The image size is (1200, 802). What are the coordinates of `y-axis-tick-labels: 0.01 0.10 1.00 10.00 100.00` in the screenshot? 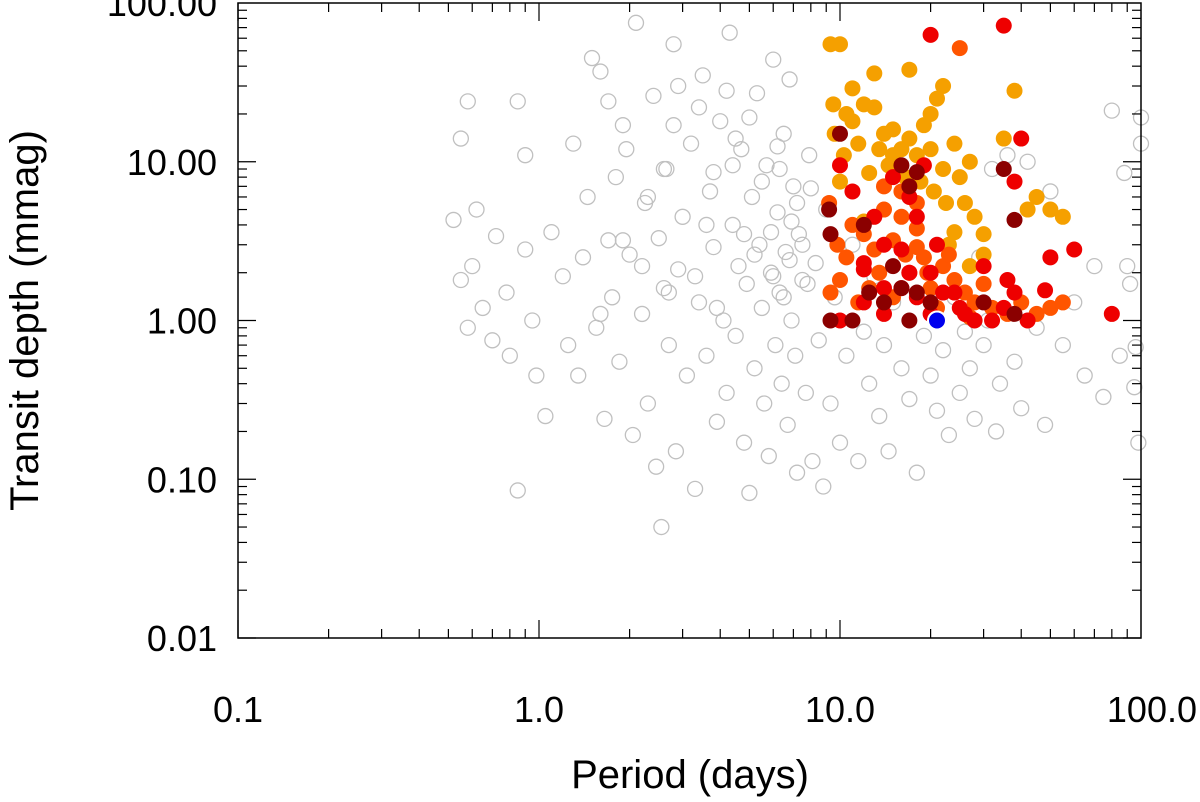 It's located at (162, 329).